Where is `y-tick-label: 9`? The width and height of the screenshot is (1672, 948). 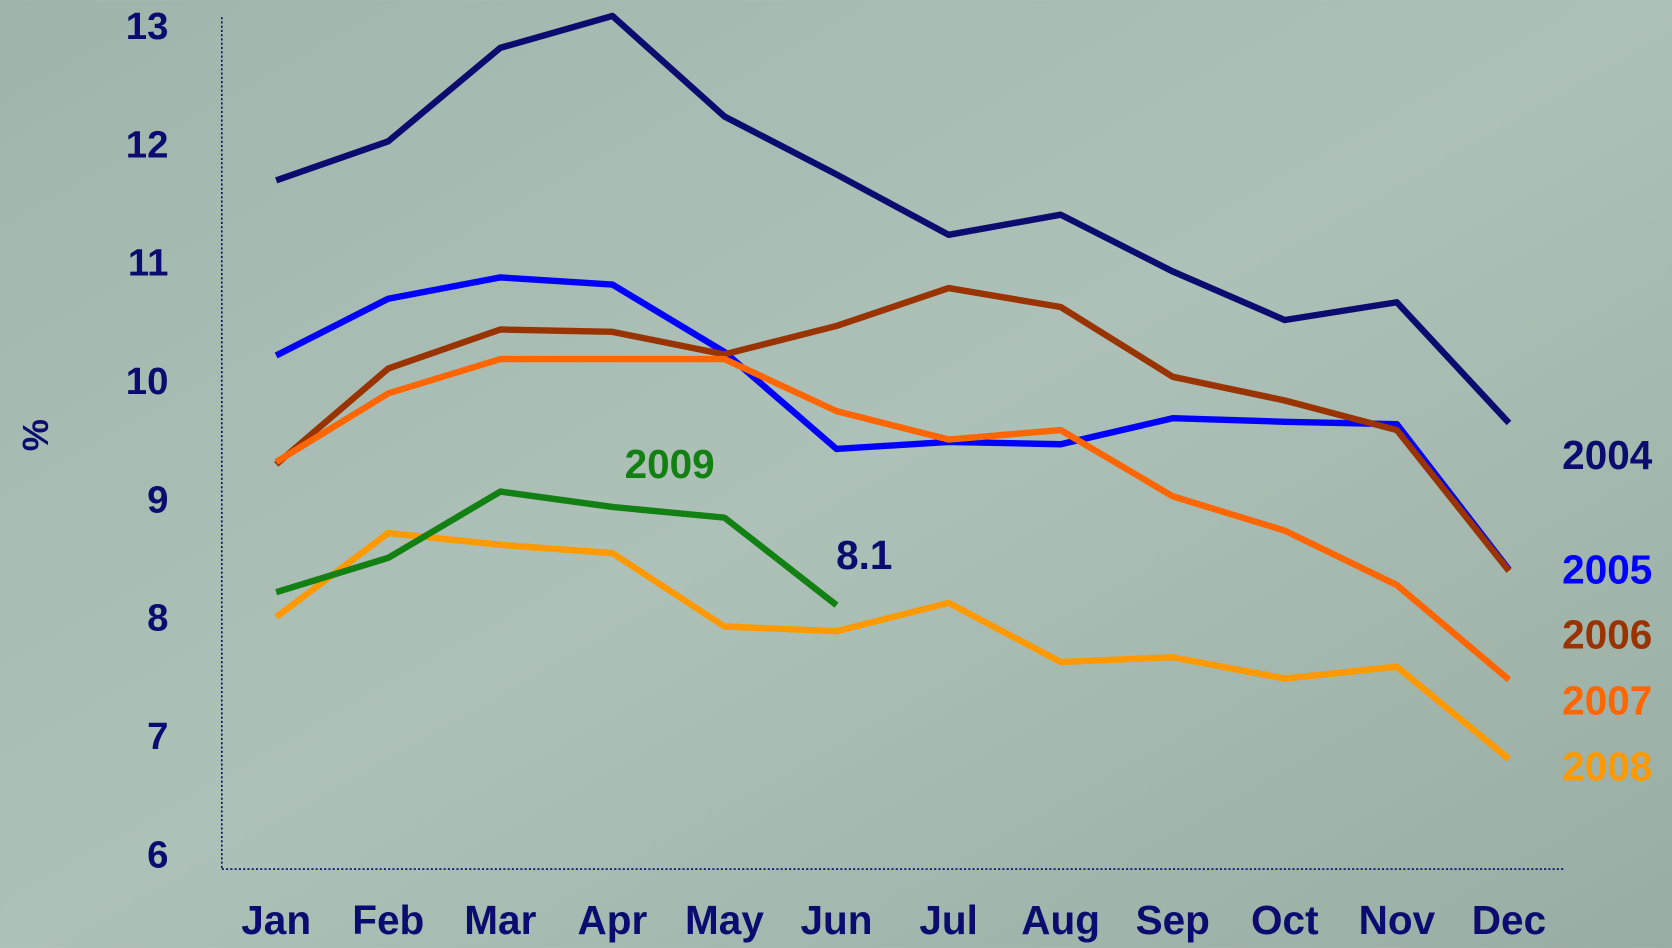
y-tick-label: 9 is located at coordinates (157, 499).